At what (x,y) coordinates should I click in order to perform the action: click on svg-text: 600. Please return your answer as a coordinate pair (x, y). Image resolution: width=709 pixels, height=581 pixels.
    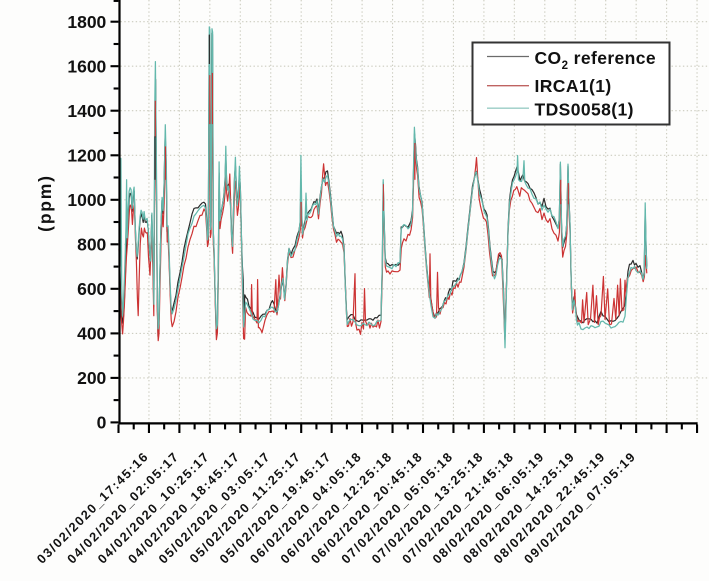
    Looking at the image, I should click on (91, 289).